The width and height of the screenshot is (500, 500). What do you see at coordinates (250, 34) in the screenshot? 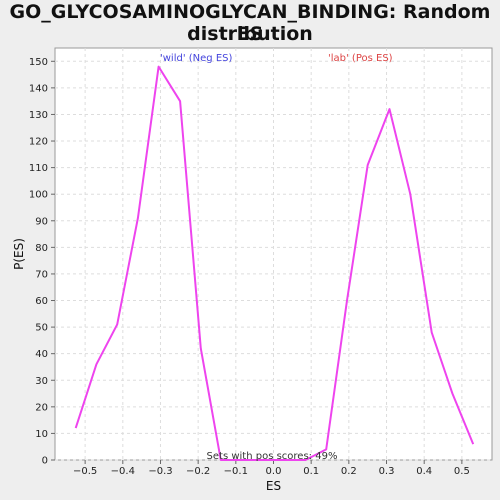
I see `chart-title-line2: distribution` at bounding box center [250, 34].